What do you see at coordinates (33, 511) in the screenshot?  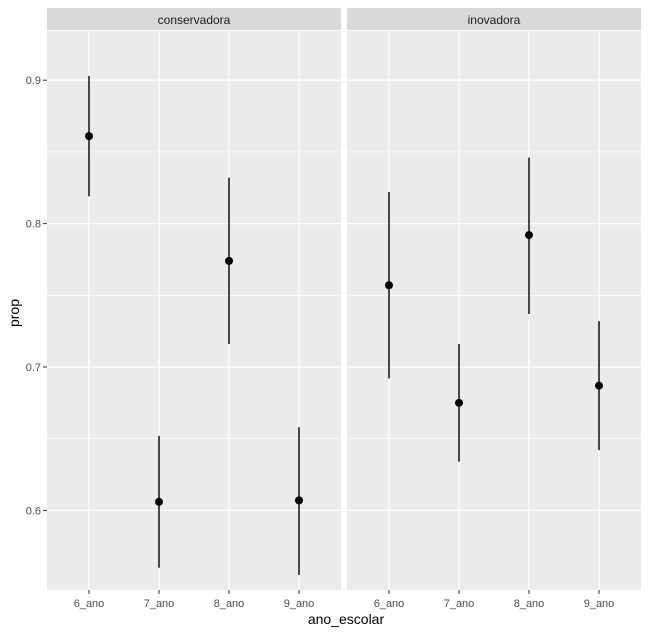 I see `y-tick-label: 0.6` at bounding box center [33, 511].